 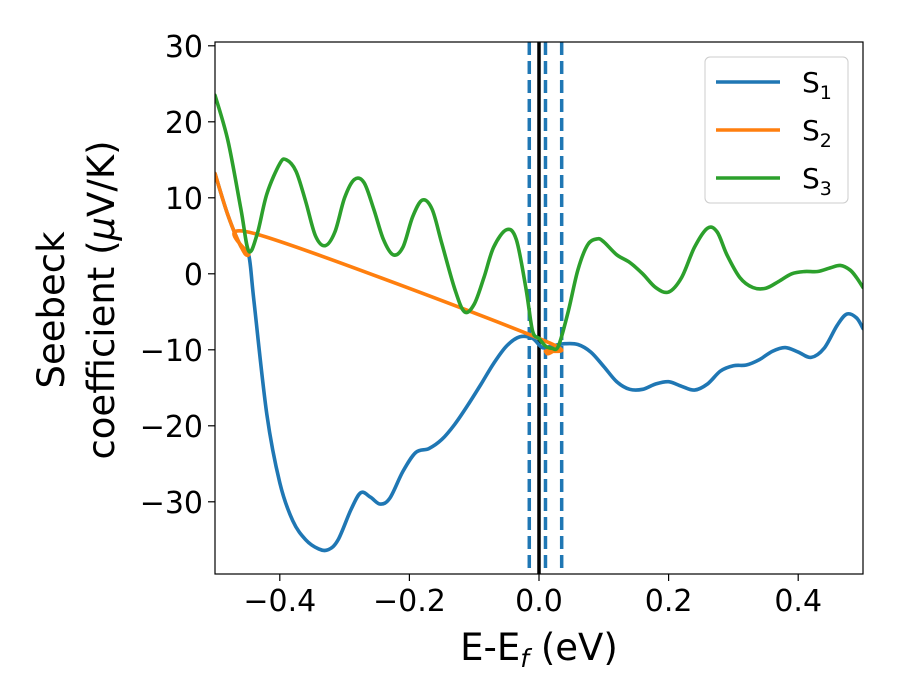 I want to click on x-axis: −0.4 −0.2 0.0 0.2 0.4, so click(x=532, y=596).